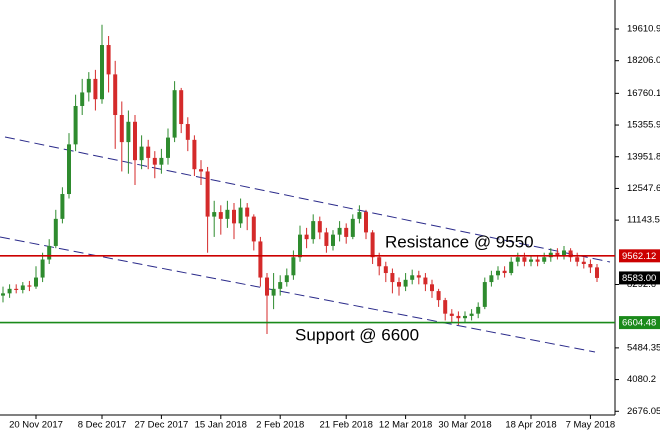 The height and width of the screenshot is (435, 660). I want to click on y-tick-label: 18206.0, so click(643, 60).